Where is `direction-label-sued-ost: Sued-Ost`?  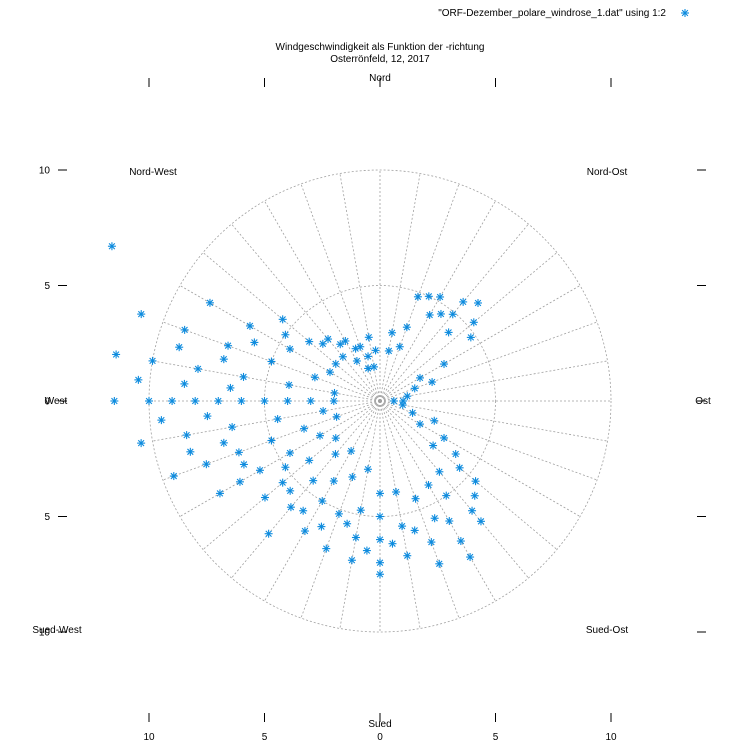 direction-label-sued-ost: Sued-Ost is located at coordinates (607, 630).